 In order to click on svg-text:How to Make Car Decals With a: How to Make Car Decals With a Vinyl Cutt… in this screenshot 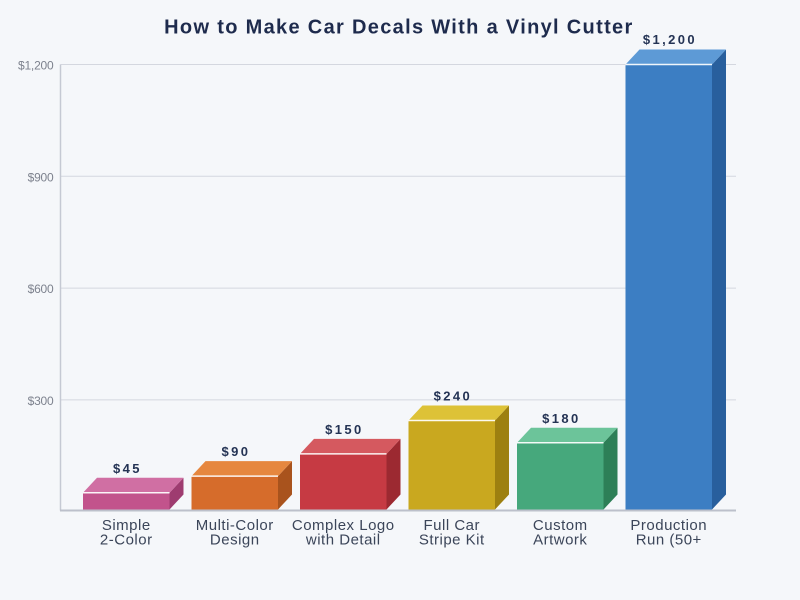, I will do `click(398, 28)`.